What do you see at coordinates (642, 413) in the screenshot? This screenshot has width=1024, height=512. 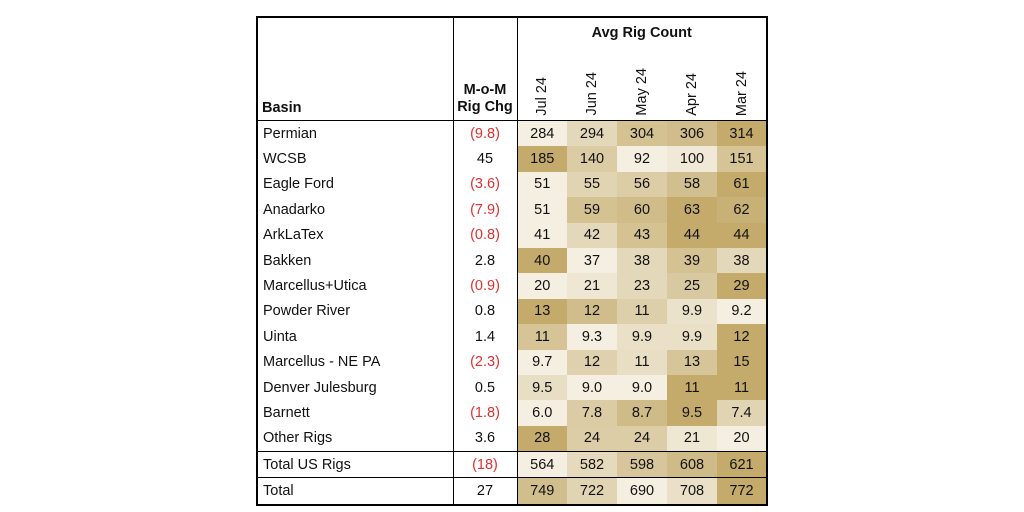 I see `rig-count-cell: 8.7` at bounding box center [642, 413].